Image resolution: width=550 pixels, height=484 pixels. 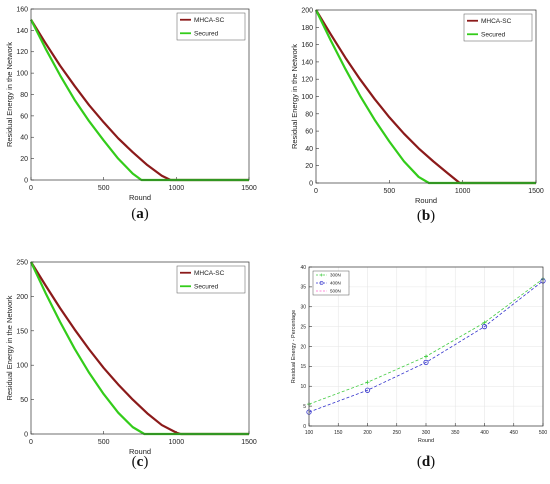 What do you see at coordinates (309, 433) in the screenshot?
I see `x-tick-label: 100` at bounding box center [309, 433].